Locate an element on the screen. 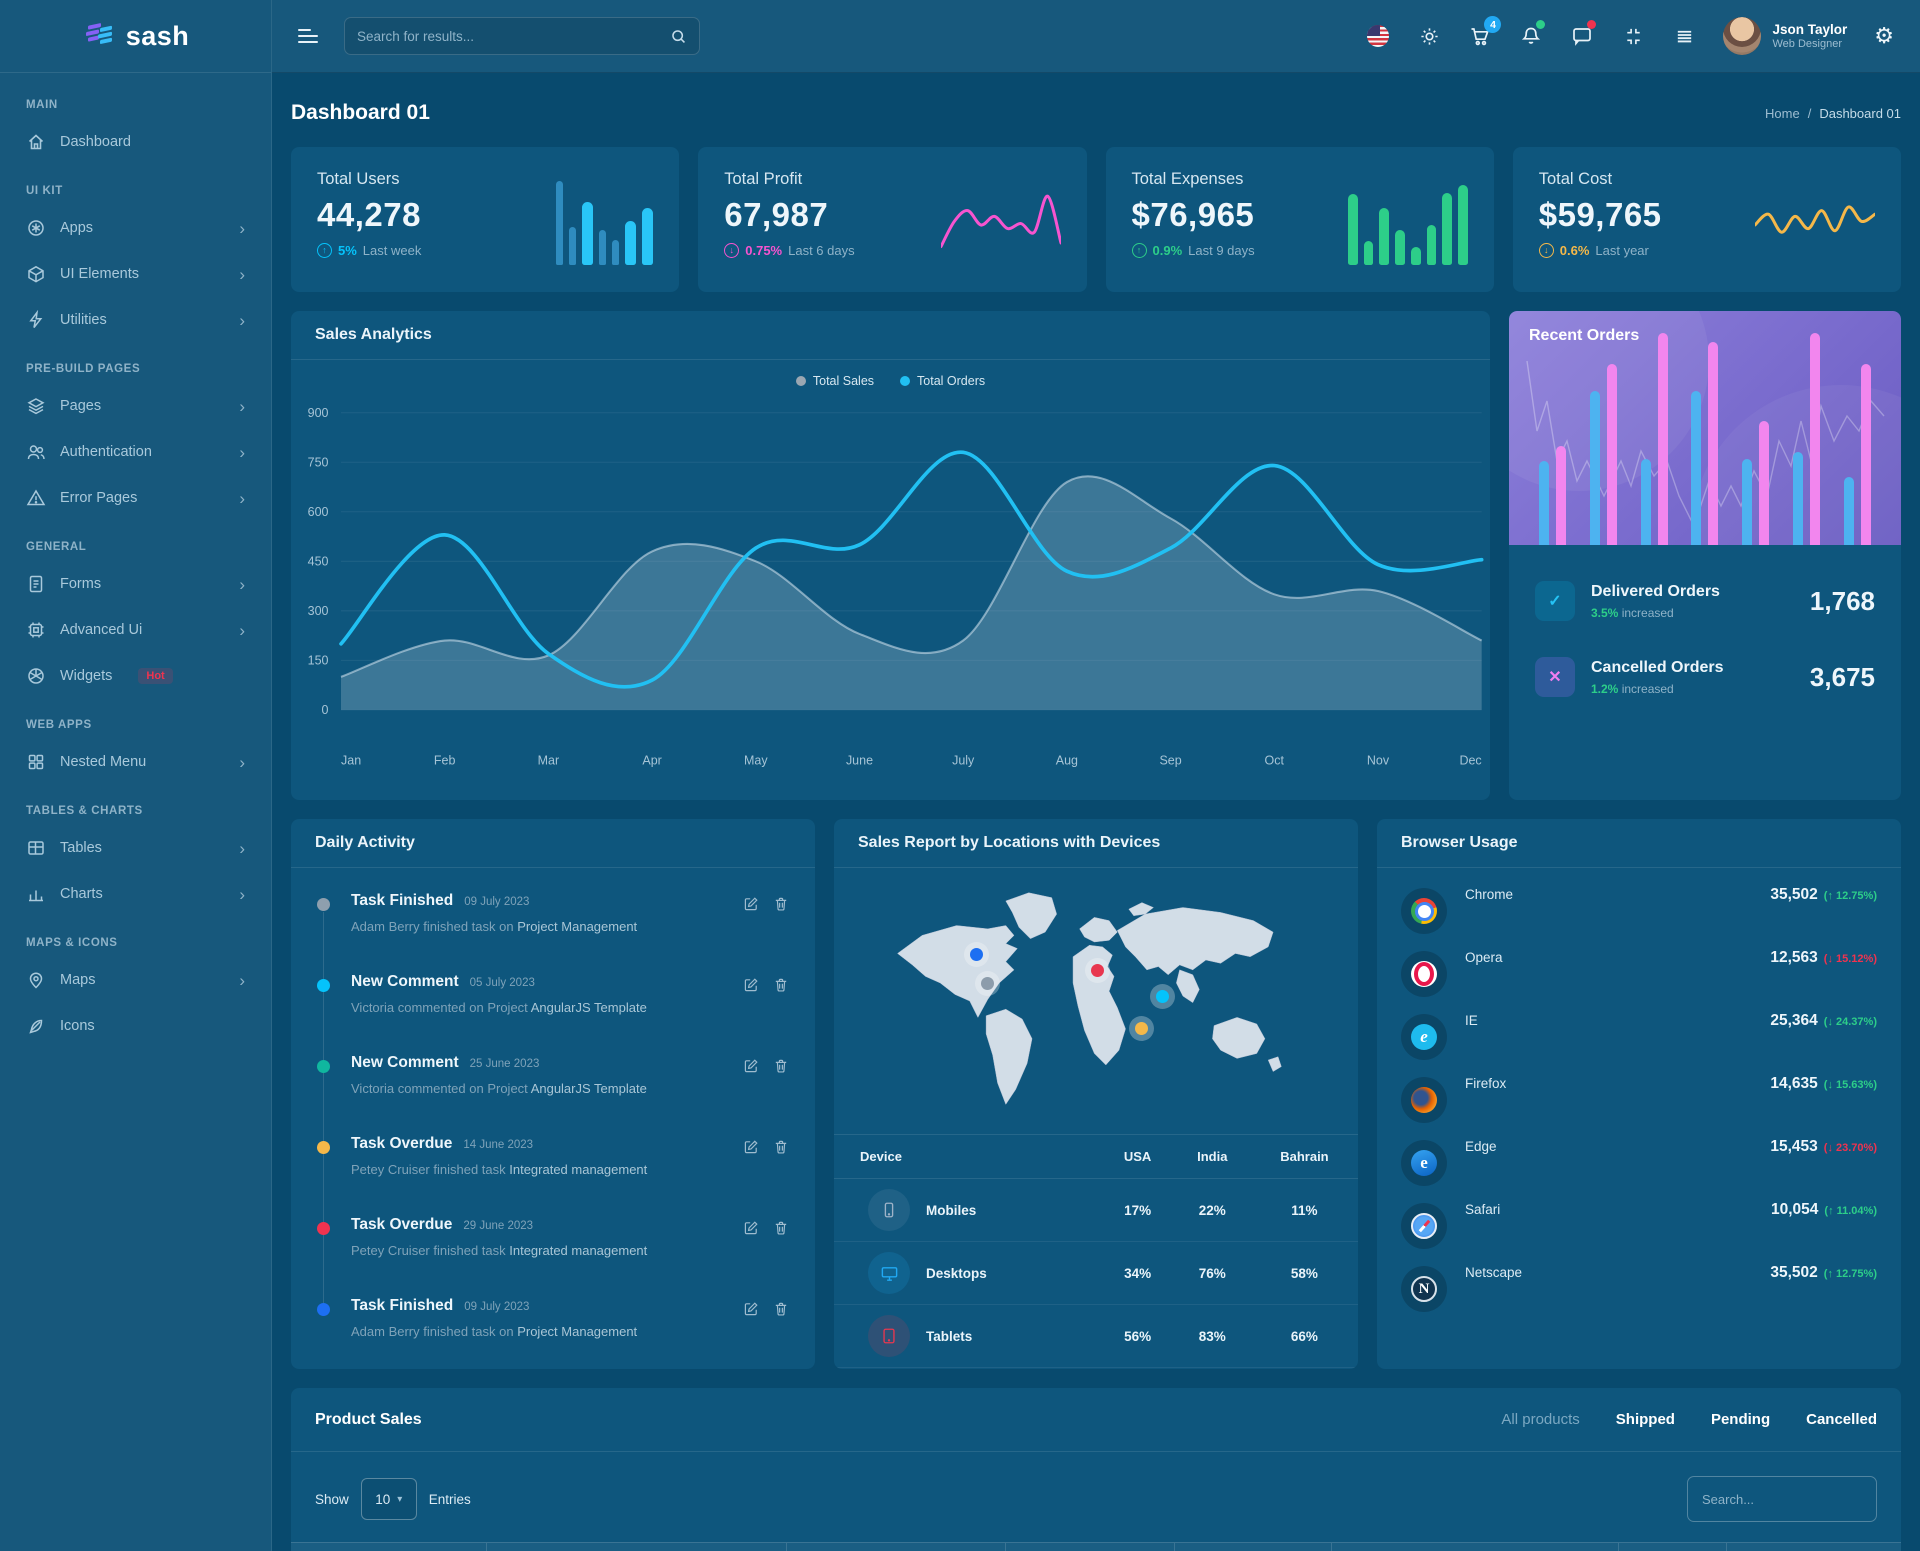 The height and width of the screenshot is (1551, 1920). sales-report-card: Sales Report by Locations with Devices is located at coordinates (1096, 1094).